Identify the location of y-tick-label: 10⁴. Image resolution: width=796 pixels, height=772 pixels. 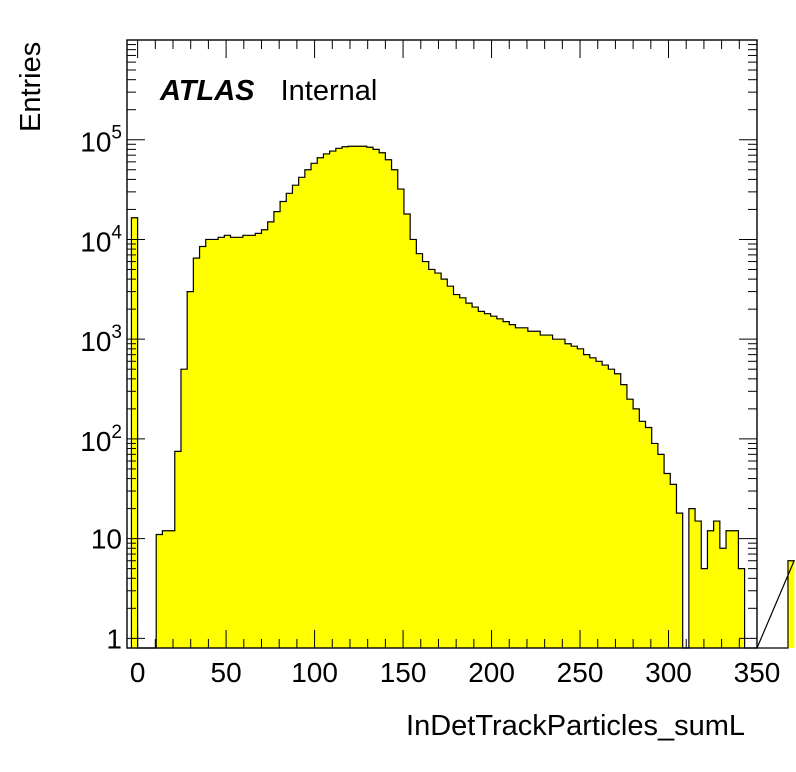
(101, 239).